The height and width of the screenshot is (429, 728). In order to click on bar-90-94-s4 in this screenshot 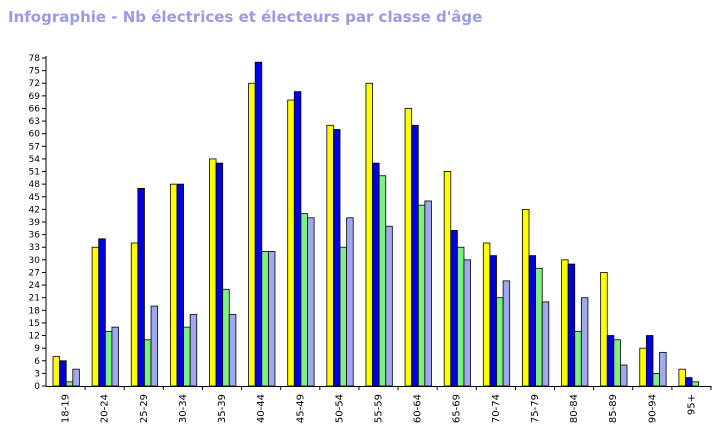, I will do `click(663, 369)`.